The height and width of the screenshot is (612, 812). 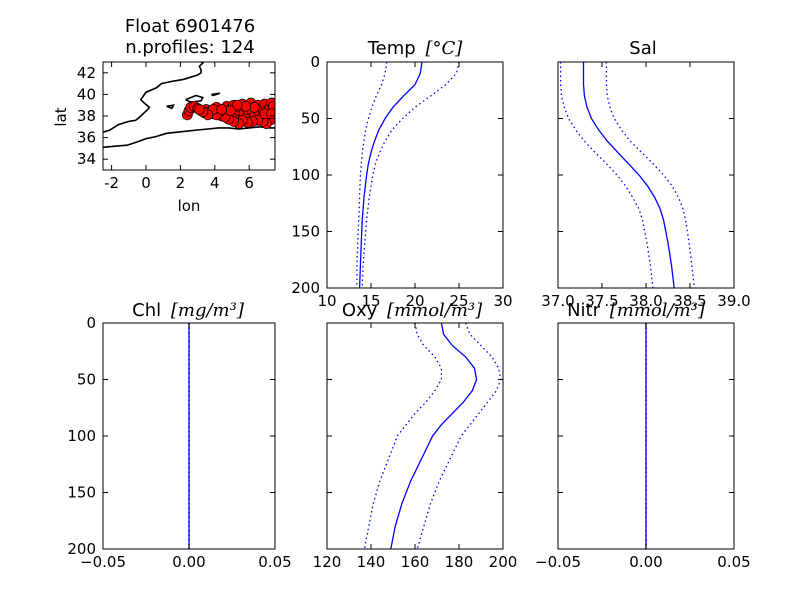 What do you see at coordinates (557, 301) in the screenshot?
I see `sal-xtick-label: 37.0` at bounding box center [557, 301].